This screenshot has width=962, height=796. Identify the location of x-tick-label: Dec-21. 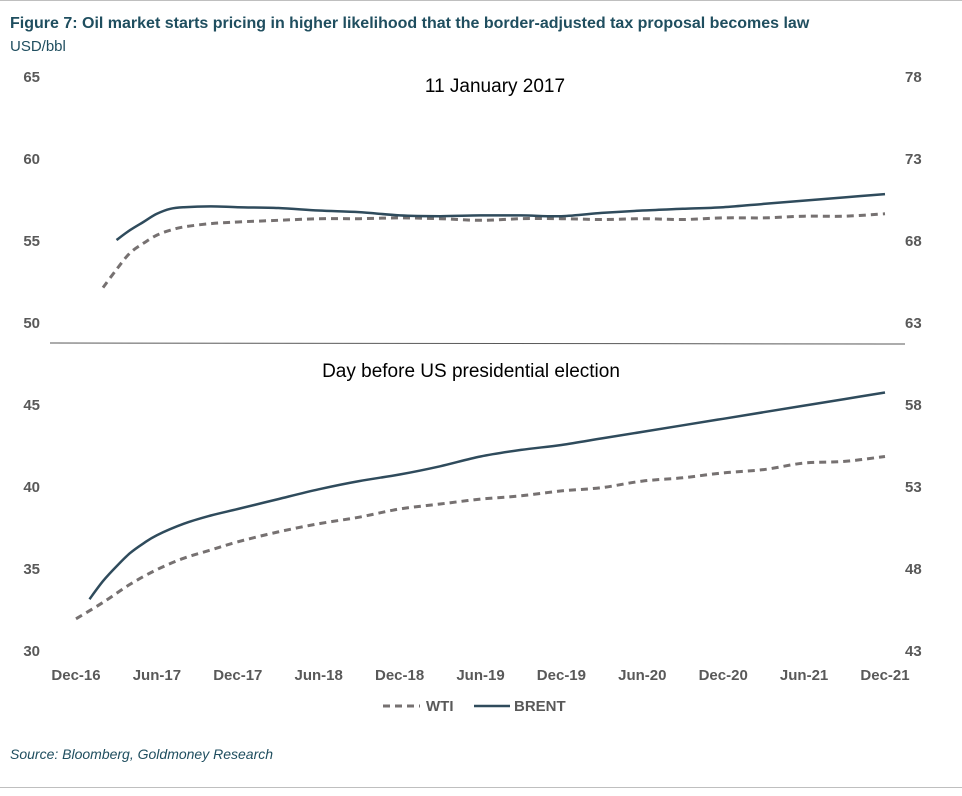
(884, 675).